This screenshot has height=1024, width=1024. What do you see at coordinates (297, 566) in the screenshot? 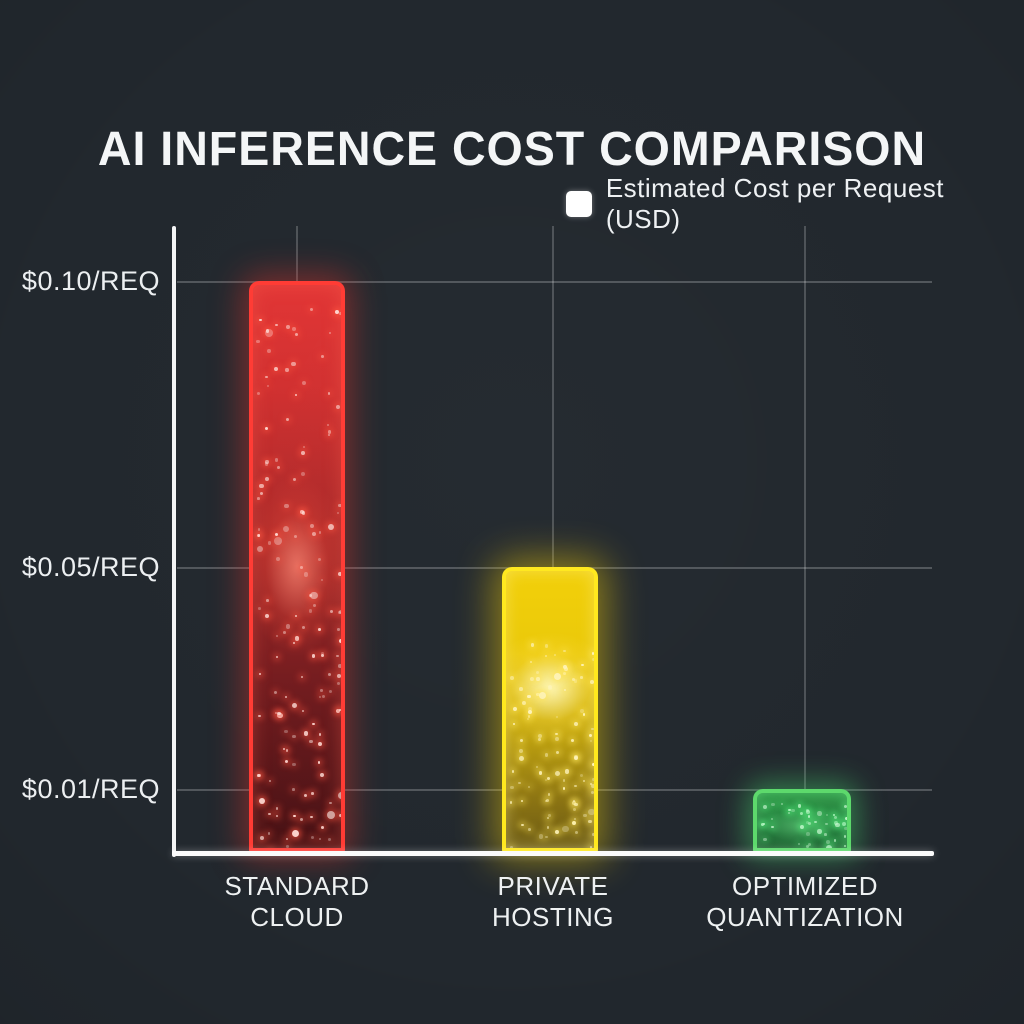
I see `bar-standard-cloud` at bounding box center [297, 566].